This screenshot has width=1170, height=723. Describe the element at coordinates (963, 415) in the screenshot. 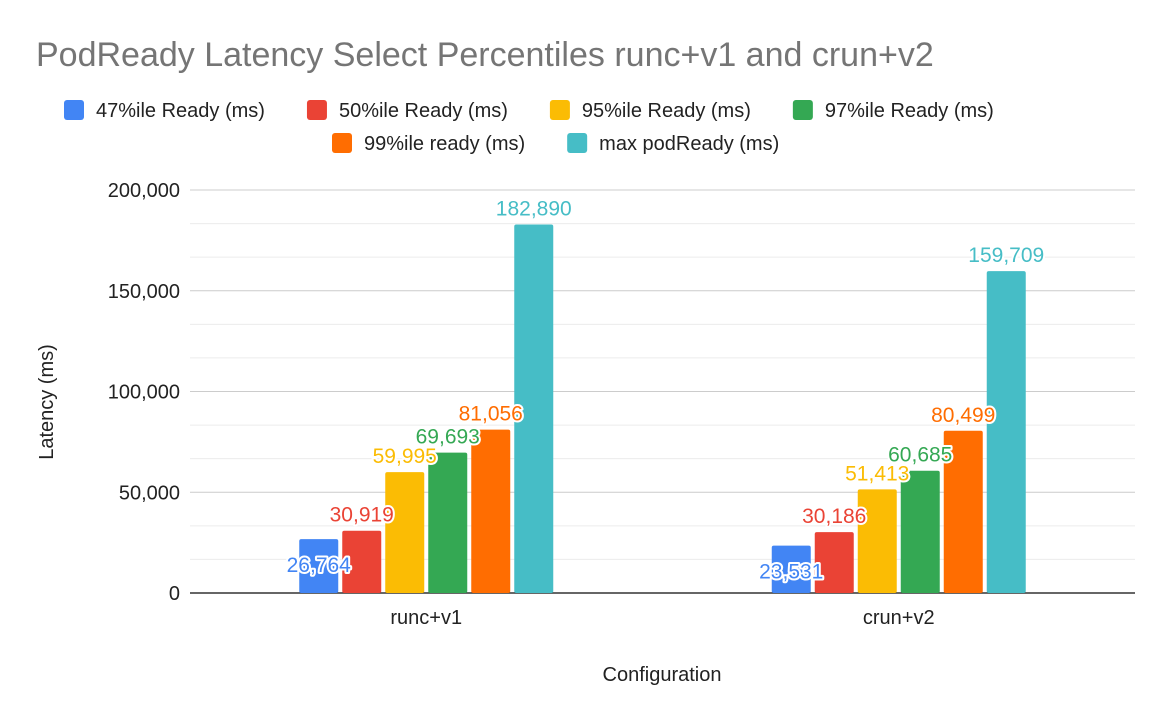

I see `data-label: 80,499` at that location.